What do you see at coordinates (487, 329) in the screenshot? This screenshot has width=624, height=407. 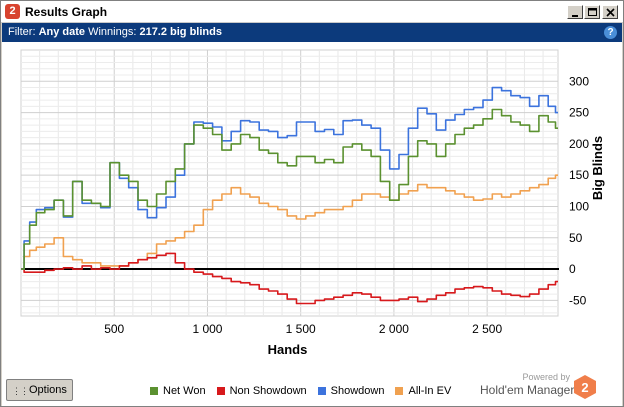 I see `x-tick-label: 2 500` at bounding box center [487, 329].